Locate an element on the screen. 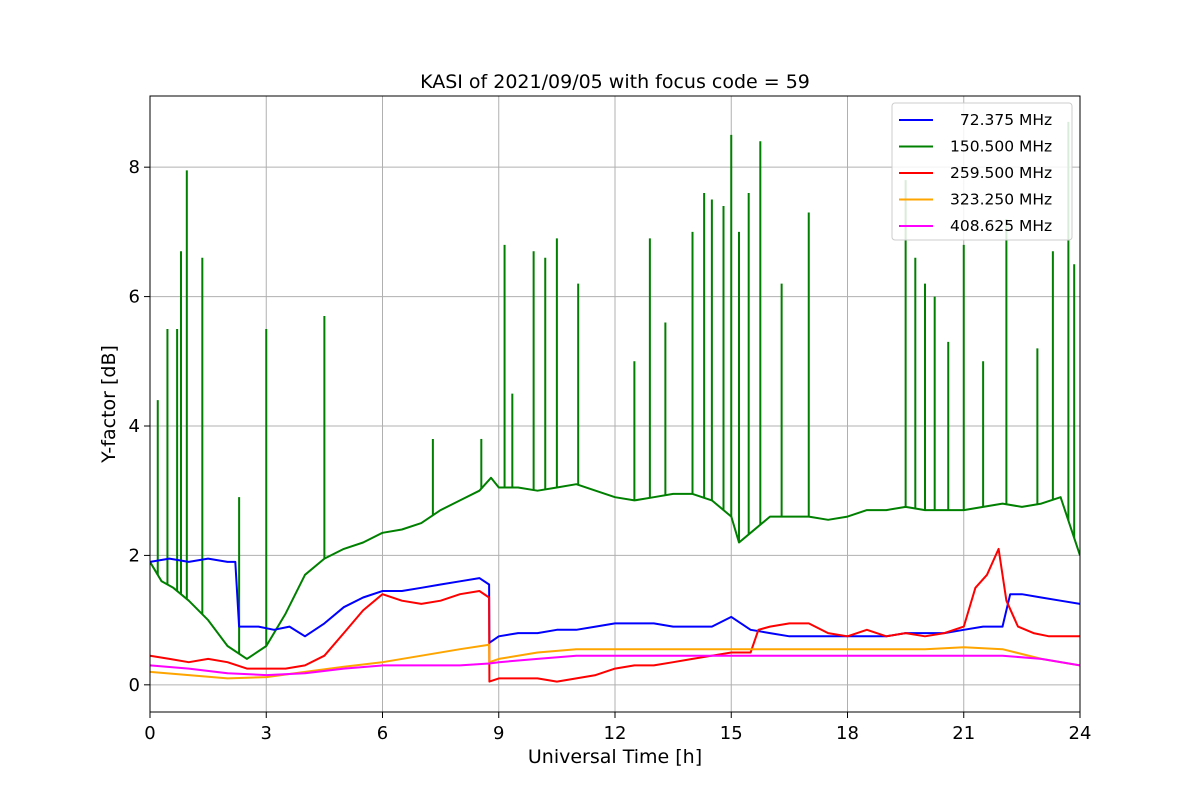 The image size is (1200, 800). x-tick-label: 24 is located at coordinates (1080, 733).